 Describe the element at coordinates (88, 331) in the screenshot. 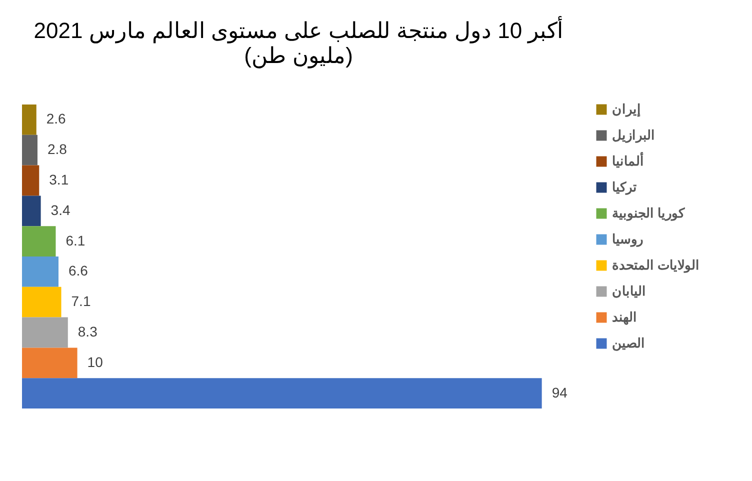

I see `data-label: 8.3` at that location.